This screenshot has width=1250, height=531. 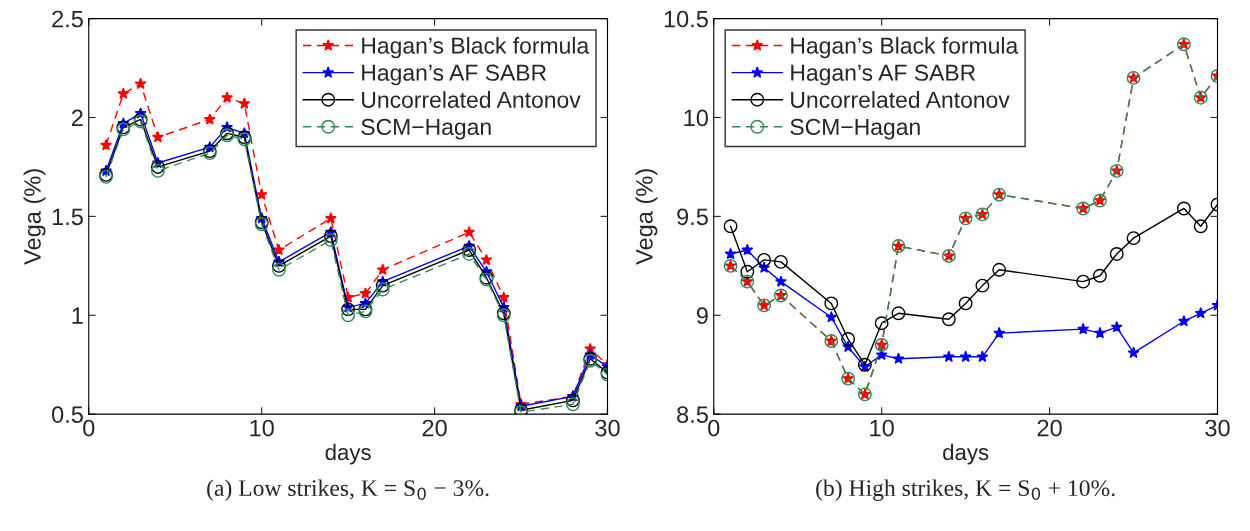 I want to click on y-tick-label: 9, so click(x=702, y=316).